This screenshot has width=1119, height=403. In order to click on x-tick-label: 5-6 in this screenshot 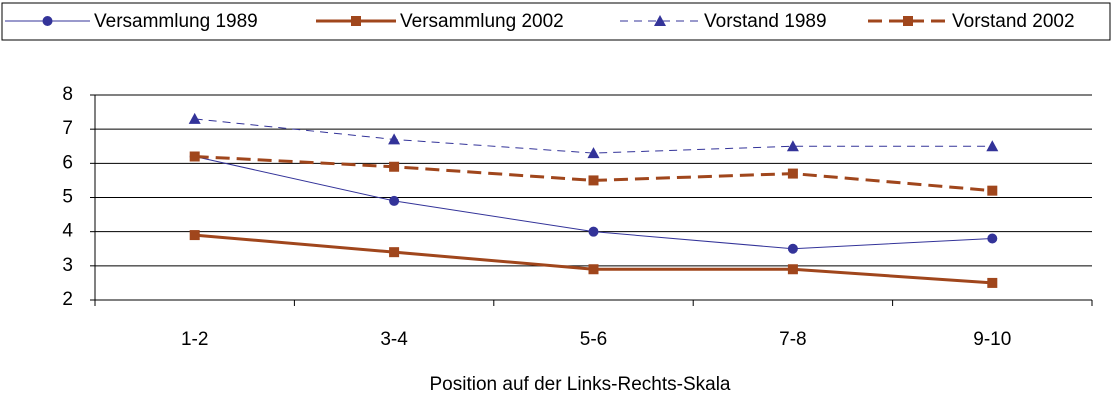, I will do `click(593, 339)`.